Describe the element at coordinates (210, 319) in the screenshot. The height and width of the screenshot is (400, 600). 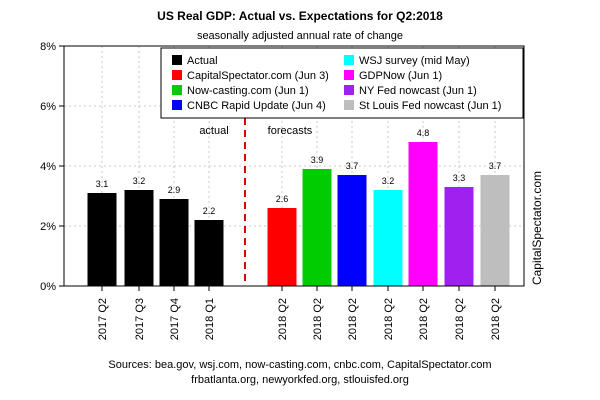
I see `x-tick-label: 2018 Q1` at that location.